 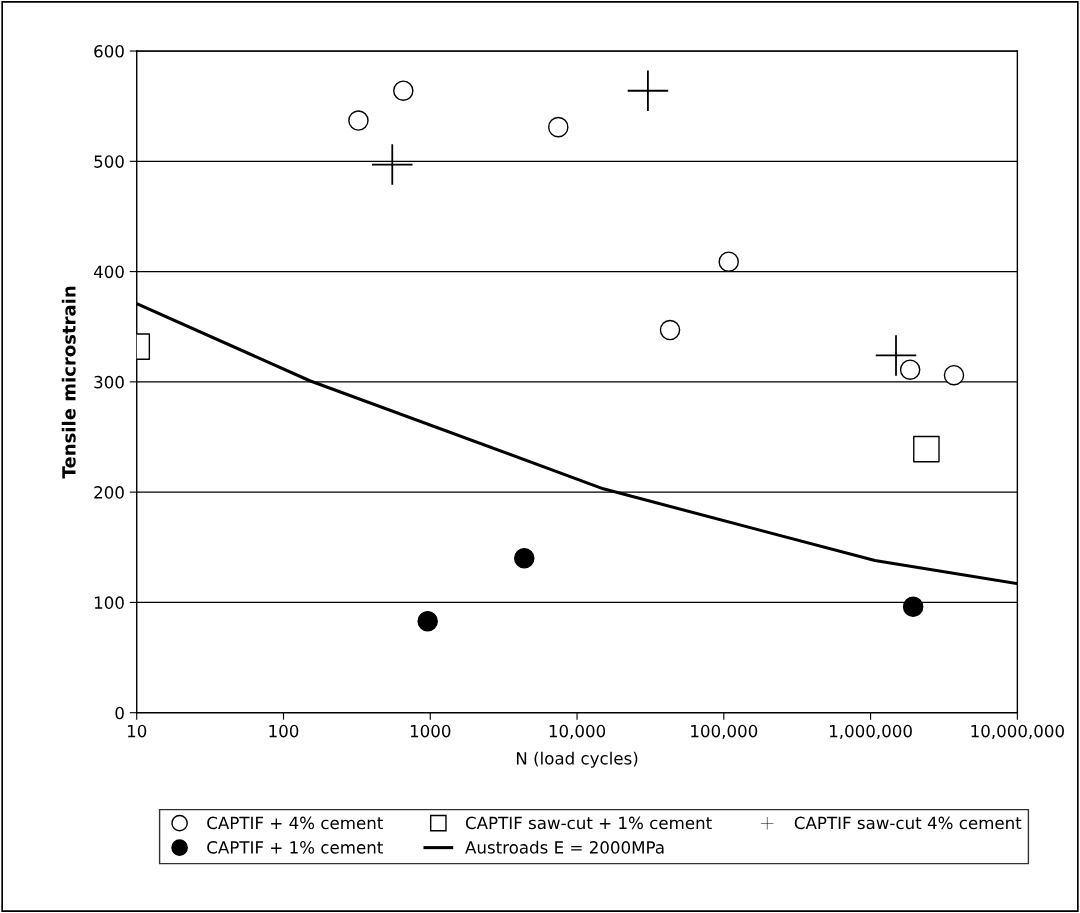 What do you see at coordinates (295, 823) in the screenshot?
I see `legend-label: CAPTIF + 4% cement` at bounding box center [295, 823].